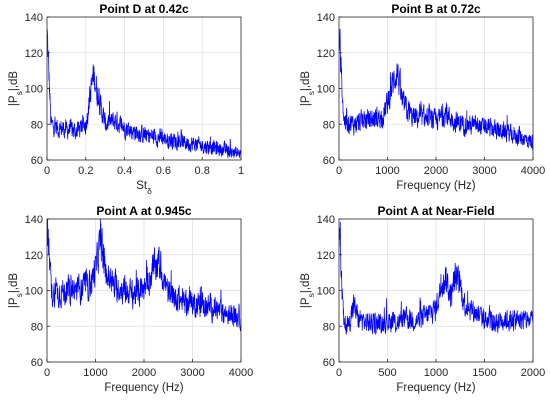  What do you see at coordinates (85, 171) in the screenshot?
I see `x-tick-label: 0.2` at bounding box center [85, 171].